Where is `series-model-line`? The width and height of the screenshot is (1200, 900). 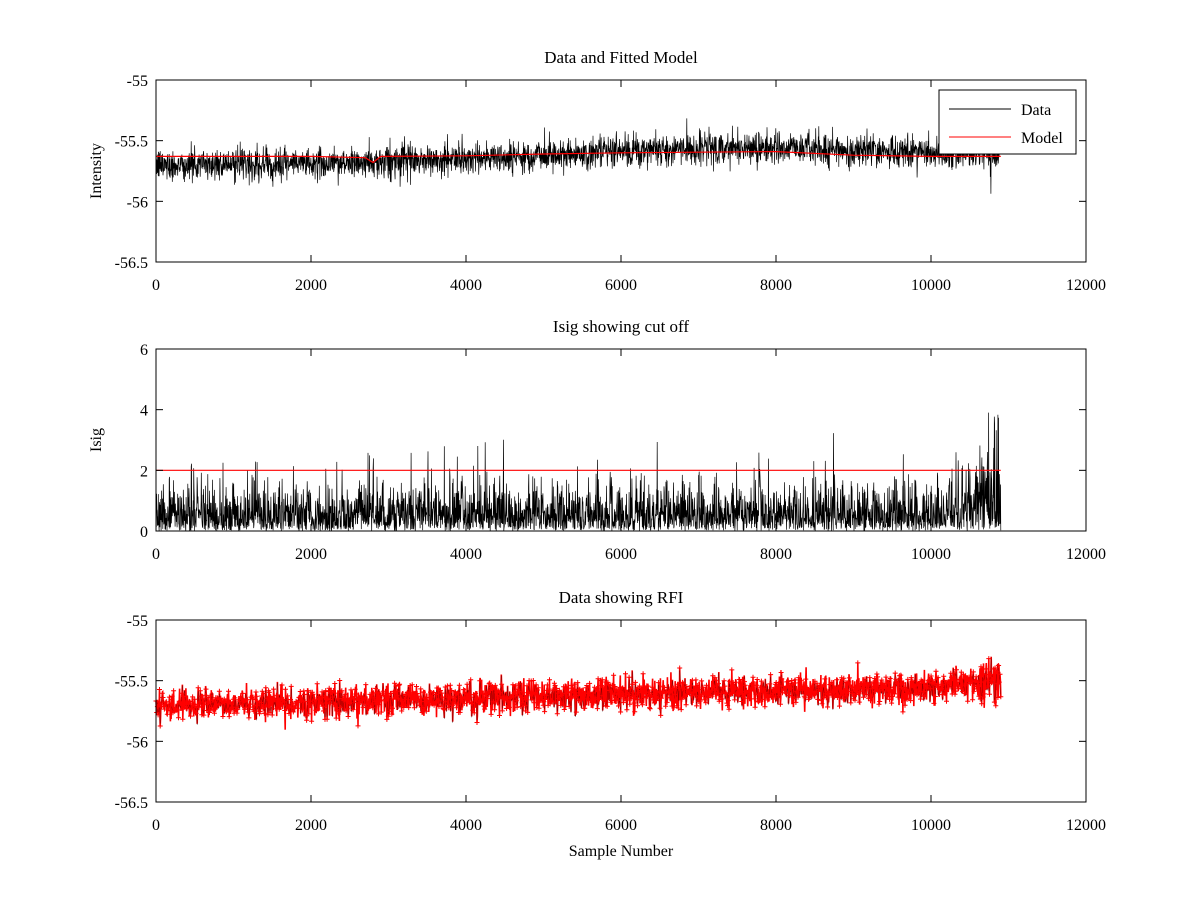
series-model-line is located at coordinates (578, 157).